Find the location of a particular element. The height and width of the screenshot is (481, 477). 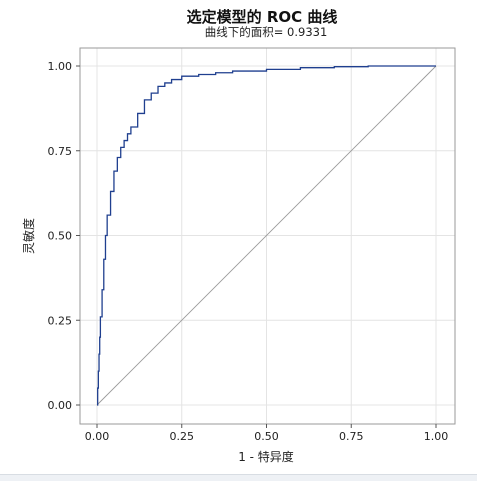

x-axis-label: 1 - 特异度 is located at coordinates (266, 456).